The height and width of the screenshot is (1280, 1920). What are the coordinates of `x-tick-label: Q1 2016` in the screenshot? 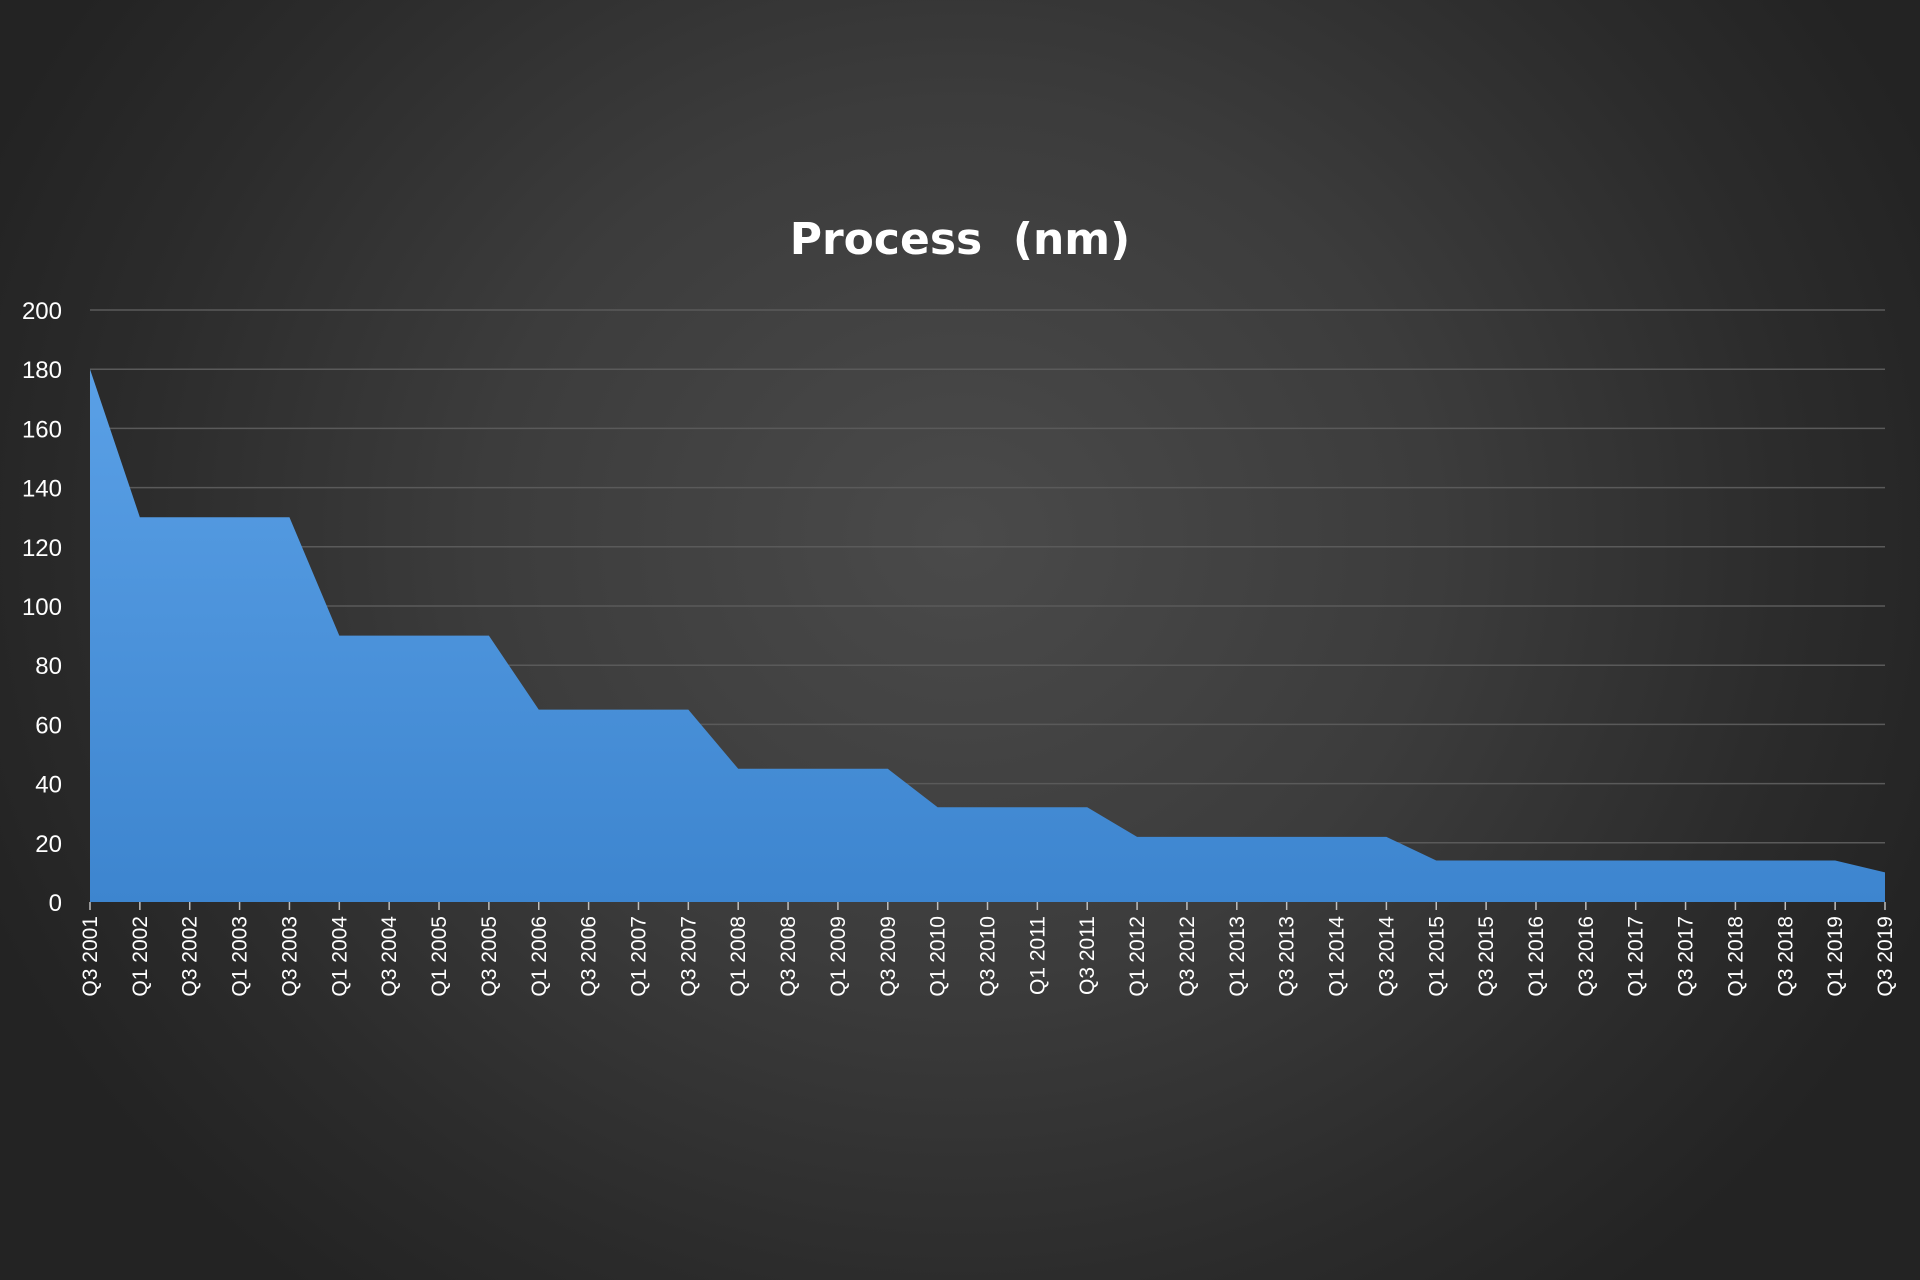 It's located at (1536, 956).